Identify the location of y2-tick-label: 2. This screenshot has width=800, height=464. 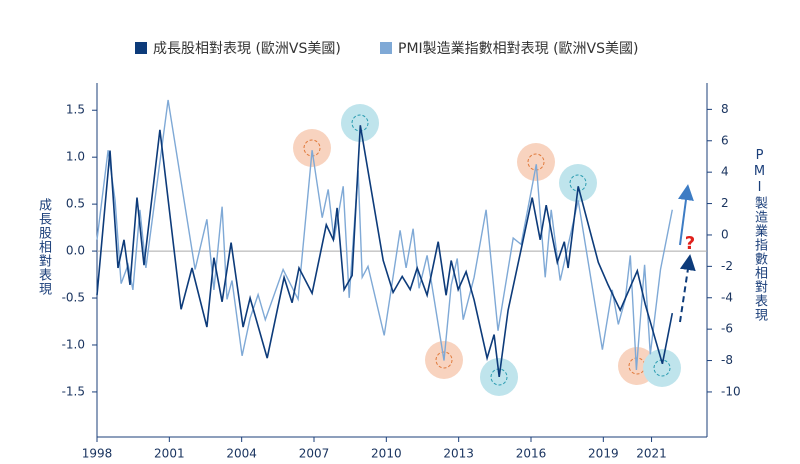
(725, 203).